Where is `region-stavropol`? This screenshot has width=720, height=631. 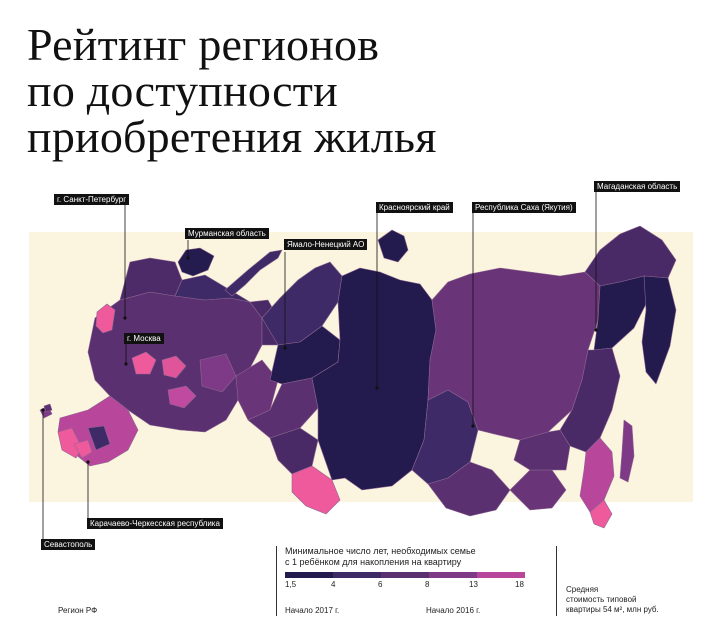 region-stavropol is located at coordinates (99, 438).